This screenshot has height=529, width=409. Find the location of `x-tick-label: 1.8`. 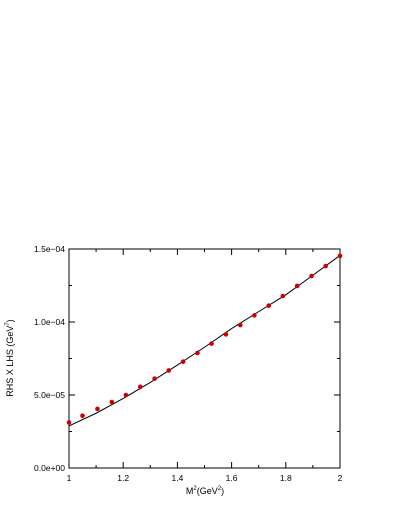

x-tick-label: 1.8 is located at coordinates (286, 478).